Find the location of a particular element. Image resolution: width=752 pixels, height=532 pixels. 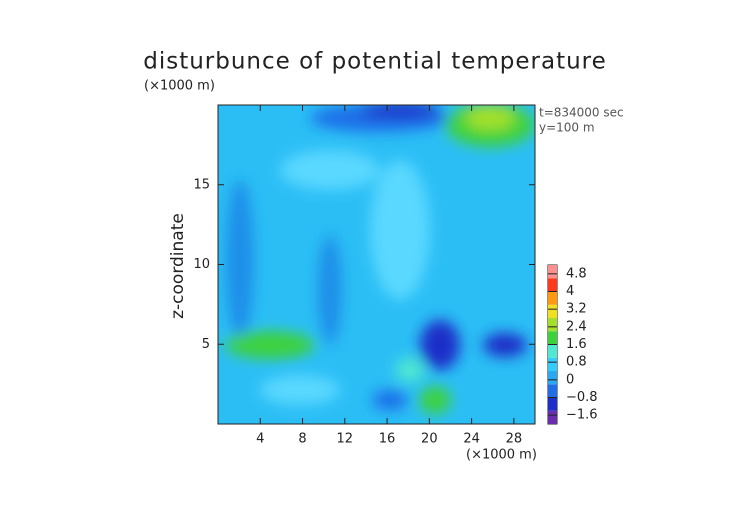

y-tick-label: 10 is located at coordinates (201, 264).